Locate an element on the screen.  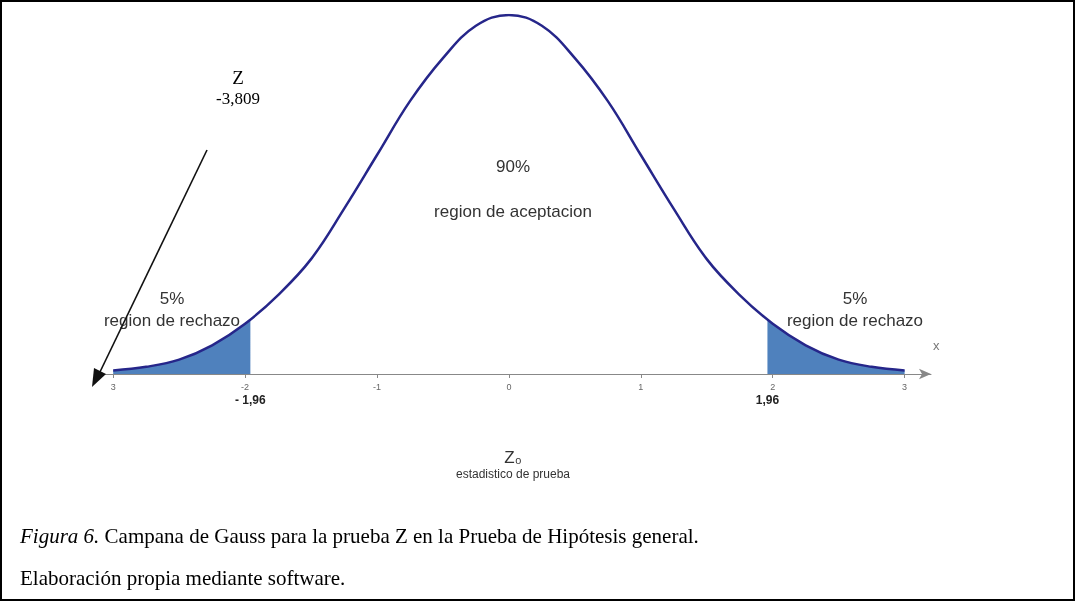
x-tick-label: 0 is located at coordinates (509, 386).